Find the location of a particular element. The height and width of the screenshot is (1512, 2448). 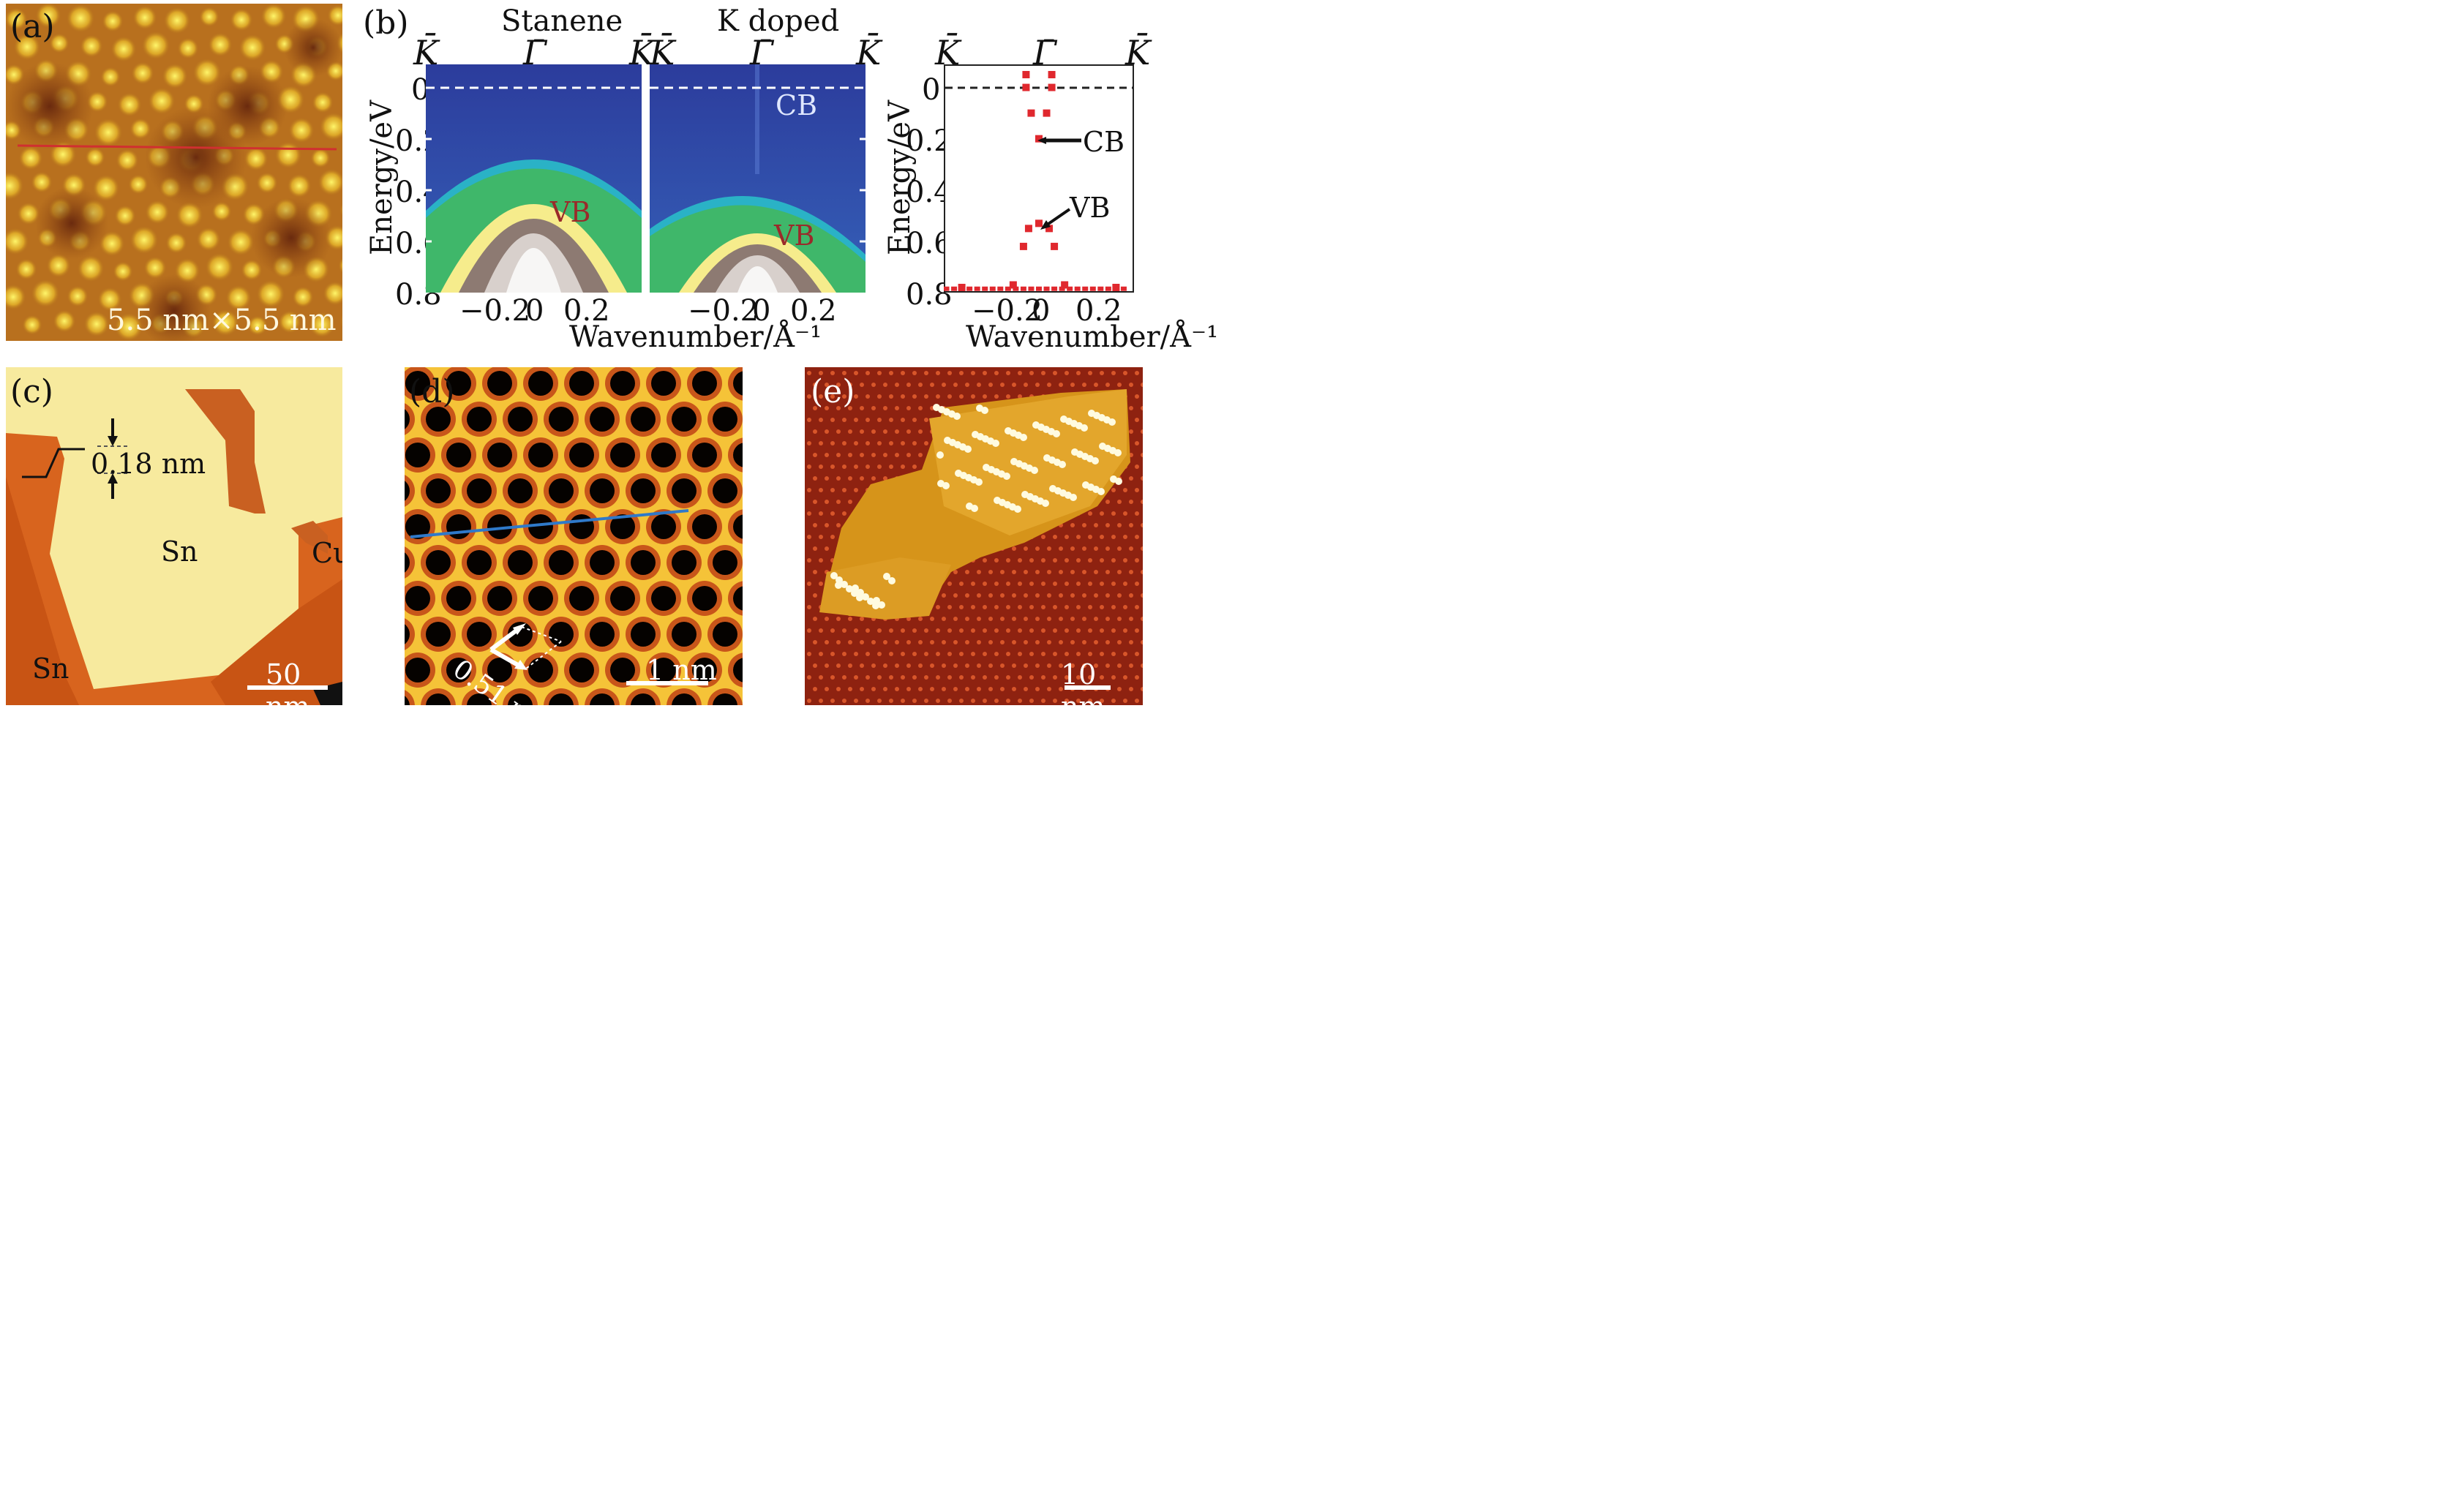

band-point-vb is located at coordinates (1028, 229).